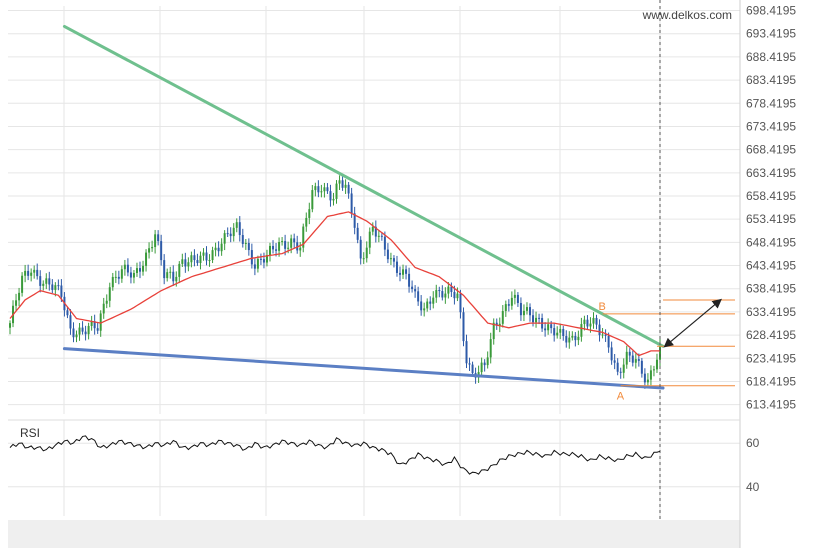 The width and height of the screenshot is (822, 553). What do you see at coordinates (771, 358) in the screenshot?
I see `y-tick-label: 623.4195` at bounding box center [771, 358].